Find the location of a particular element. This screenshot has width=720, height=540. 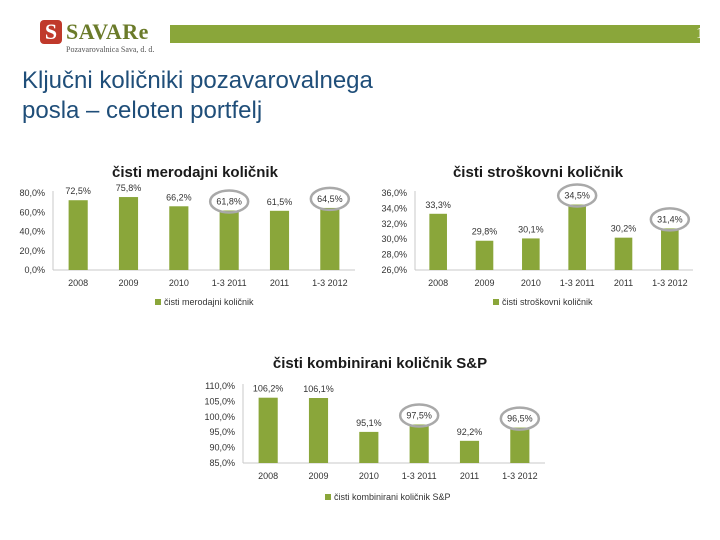

data-label: 64,5% is located at coordinates (330, 199).